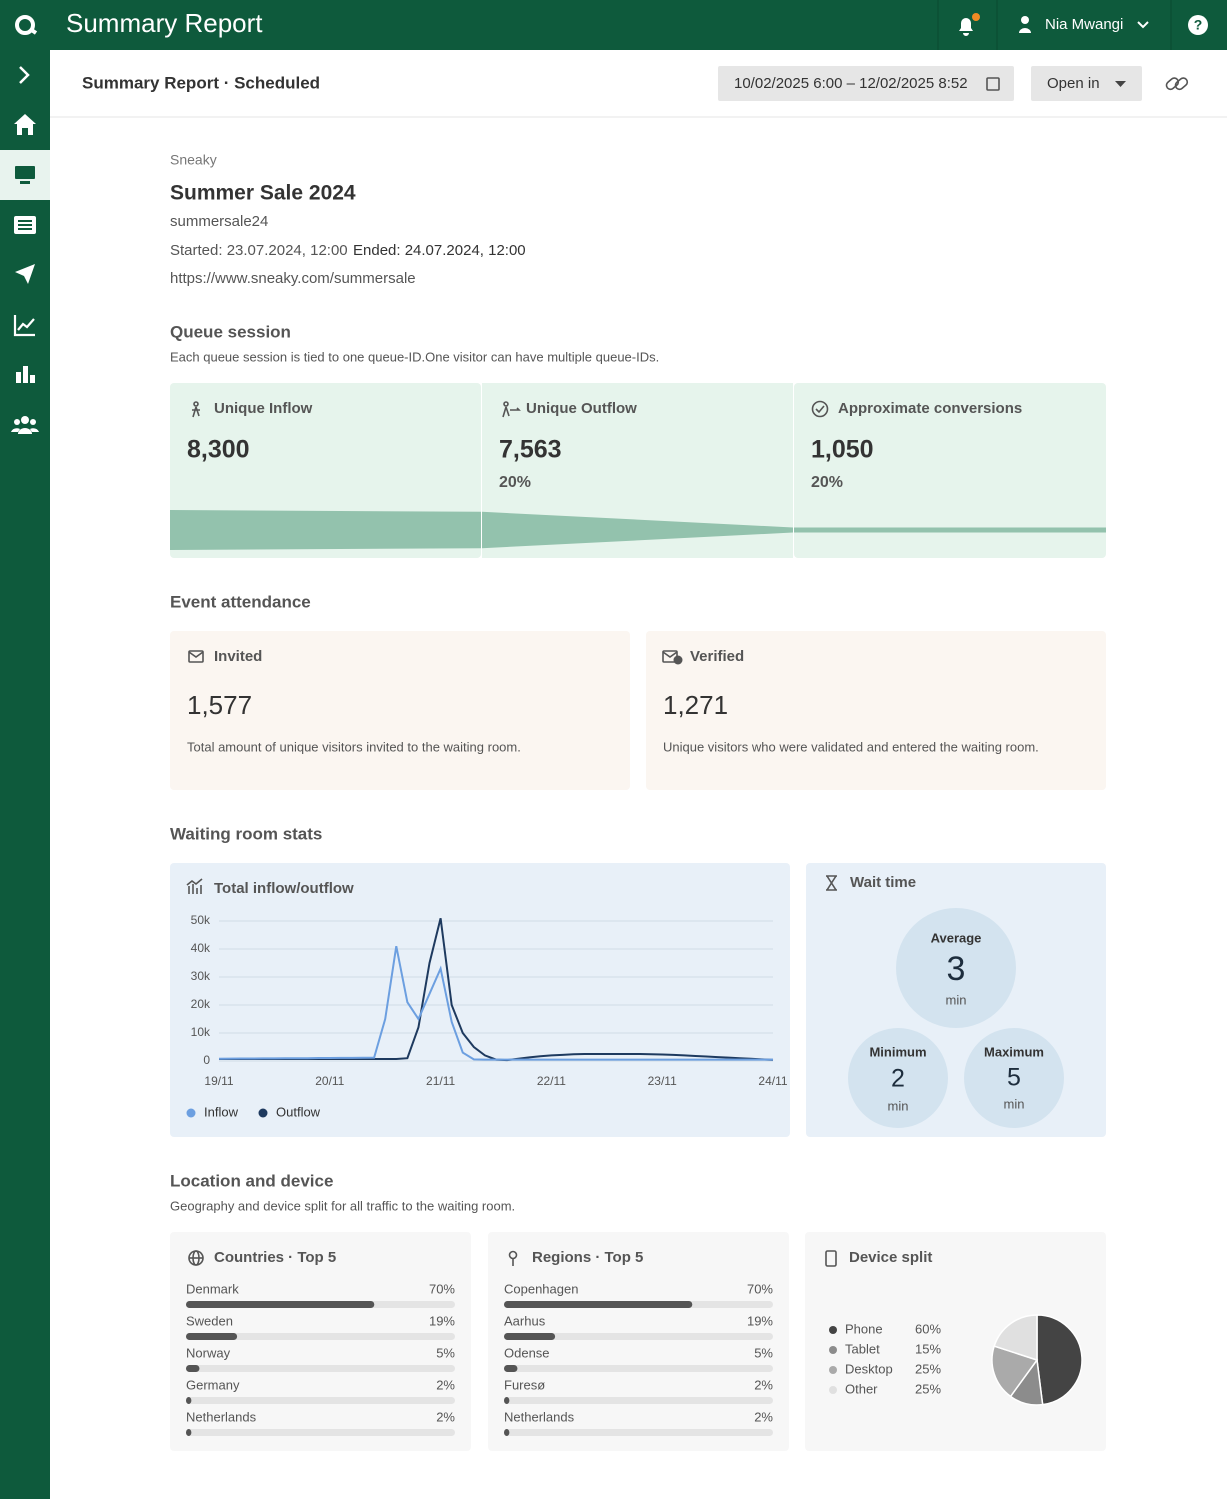  I want to click on bars-icon, so click(25, 374).